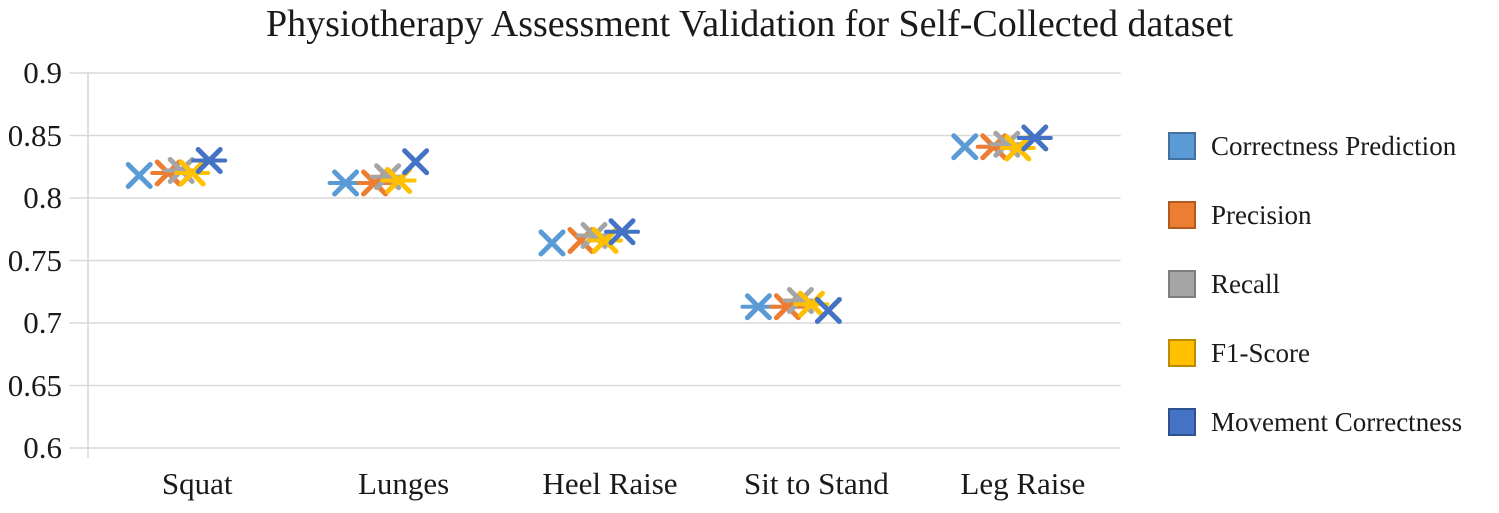 Image resolution: width=1499 pixels, height=513 pixels. I want to click on legend-label: Recall, so click(1245, 283).